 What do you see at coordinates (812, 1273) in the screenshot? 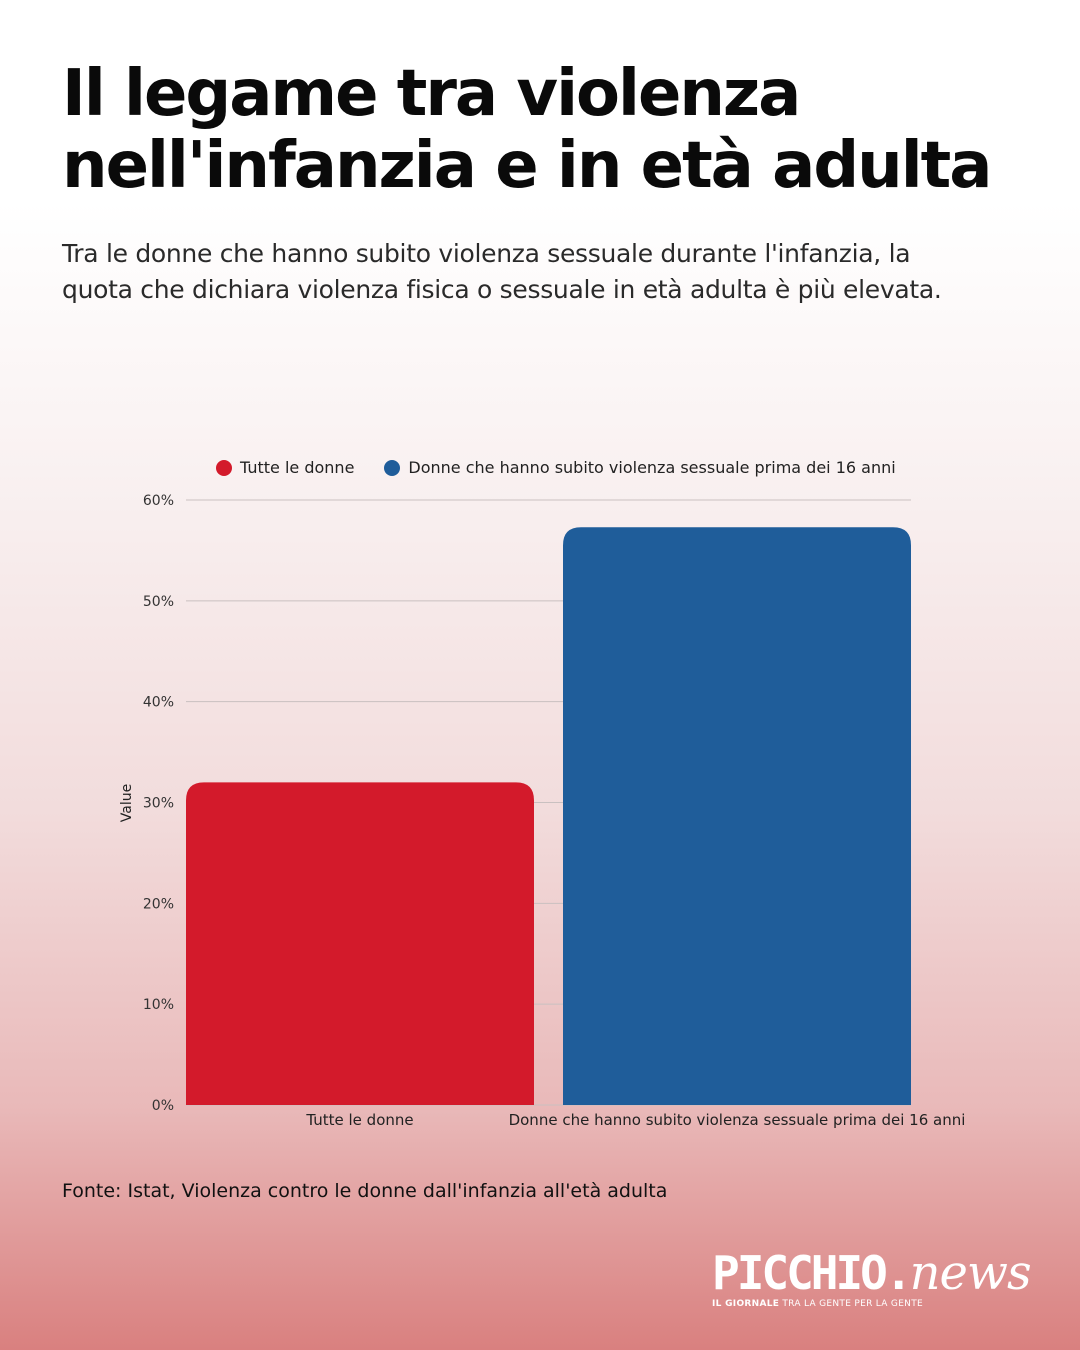
I see `logo-word: PICCHIO.` at bounding box center [812, 1273].